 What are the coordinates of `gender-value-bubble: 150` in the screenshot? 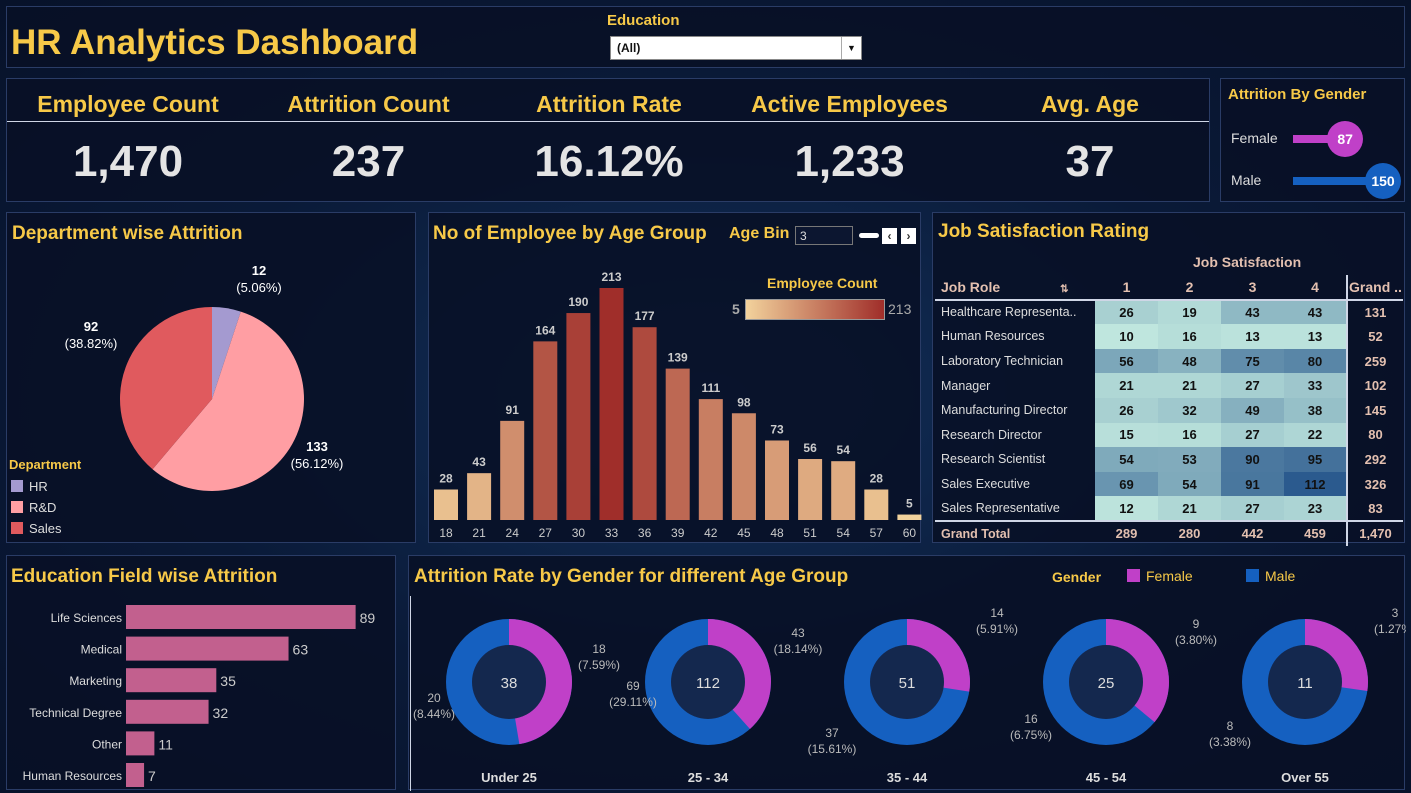 It's located at (1383, 181).